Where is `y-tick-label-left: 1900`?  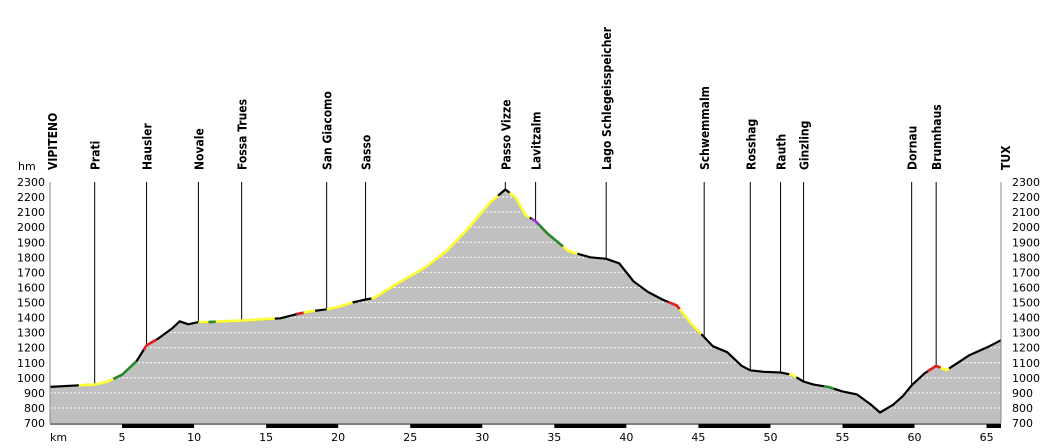
y-tick-label-left: 1900 is located at coordinates (31, 242).